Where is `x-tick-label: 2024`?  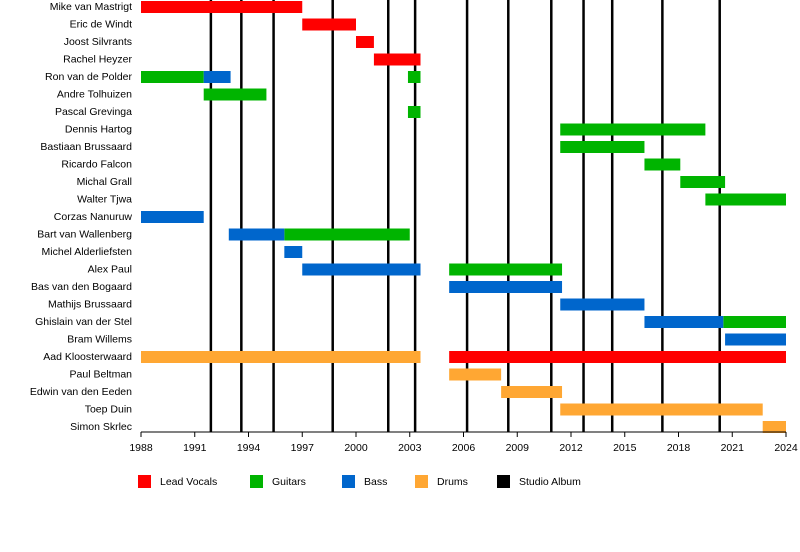 x-tick-label: 2024 is located at coordinates (786, 448).